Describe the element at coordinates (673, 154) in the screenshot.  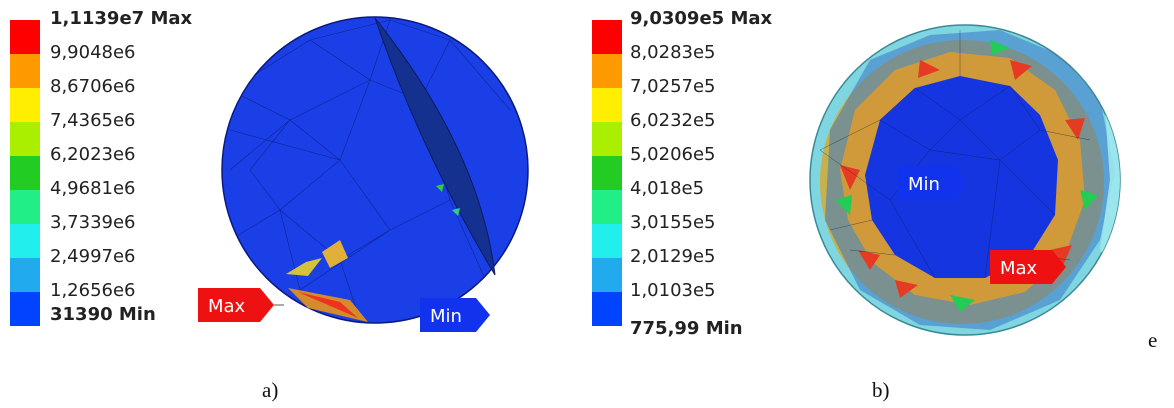
I see `legend-b-level-label: 5,0206e5` at that location.